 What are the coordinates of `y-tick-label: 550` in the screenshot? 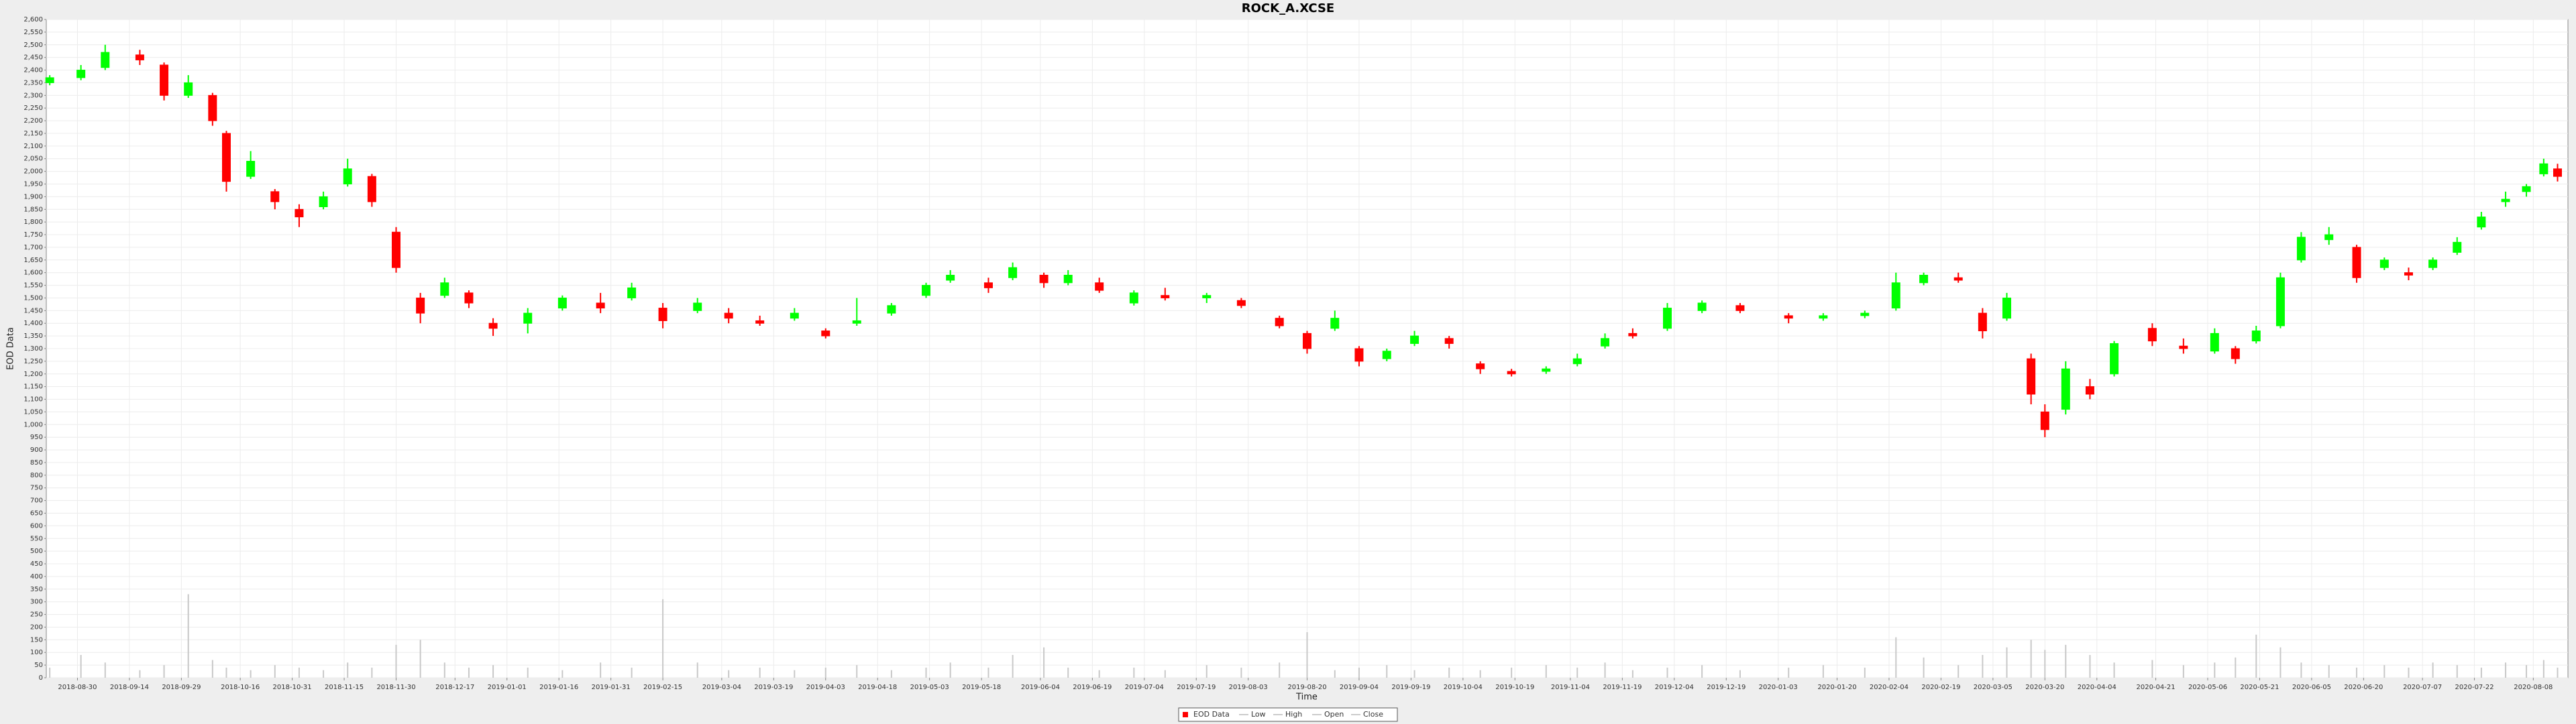 It's located at (36, 538).